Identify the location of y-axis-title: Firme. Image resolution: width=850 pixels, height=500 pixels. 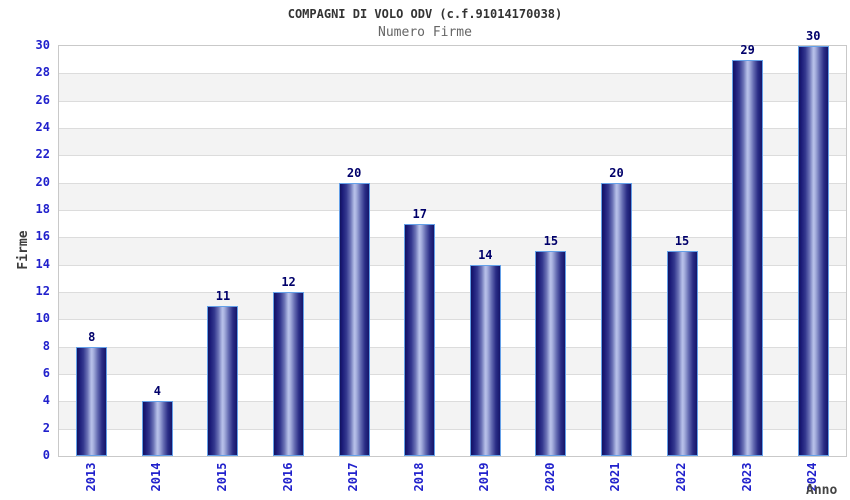
(23, 250).